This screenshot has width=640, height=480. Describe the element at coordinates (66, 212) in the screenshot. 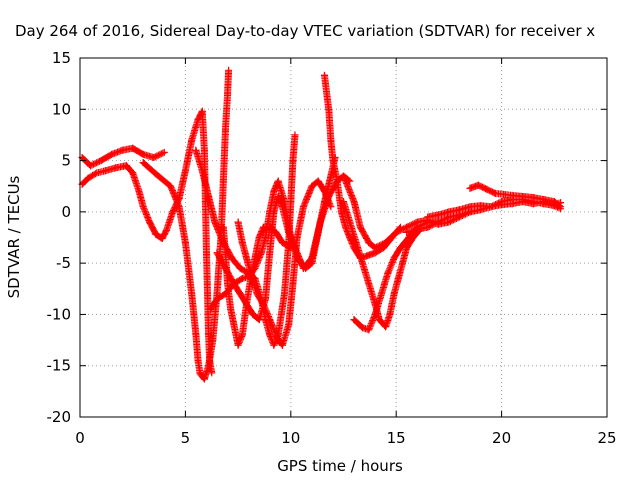

I see `y-tick-label: 0` at that location.